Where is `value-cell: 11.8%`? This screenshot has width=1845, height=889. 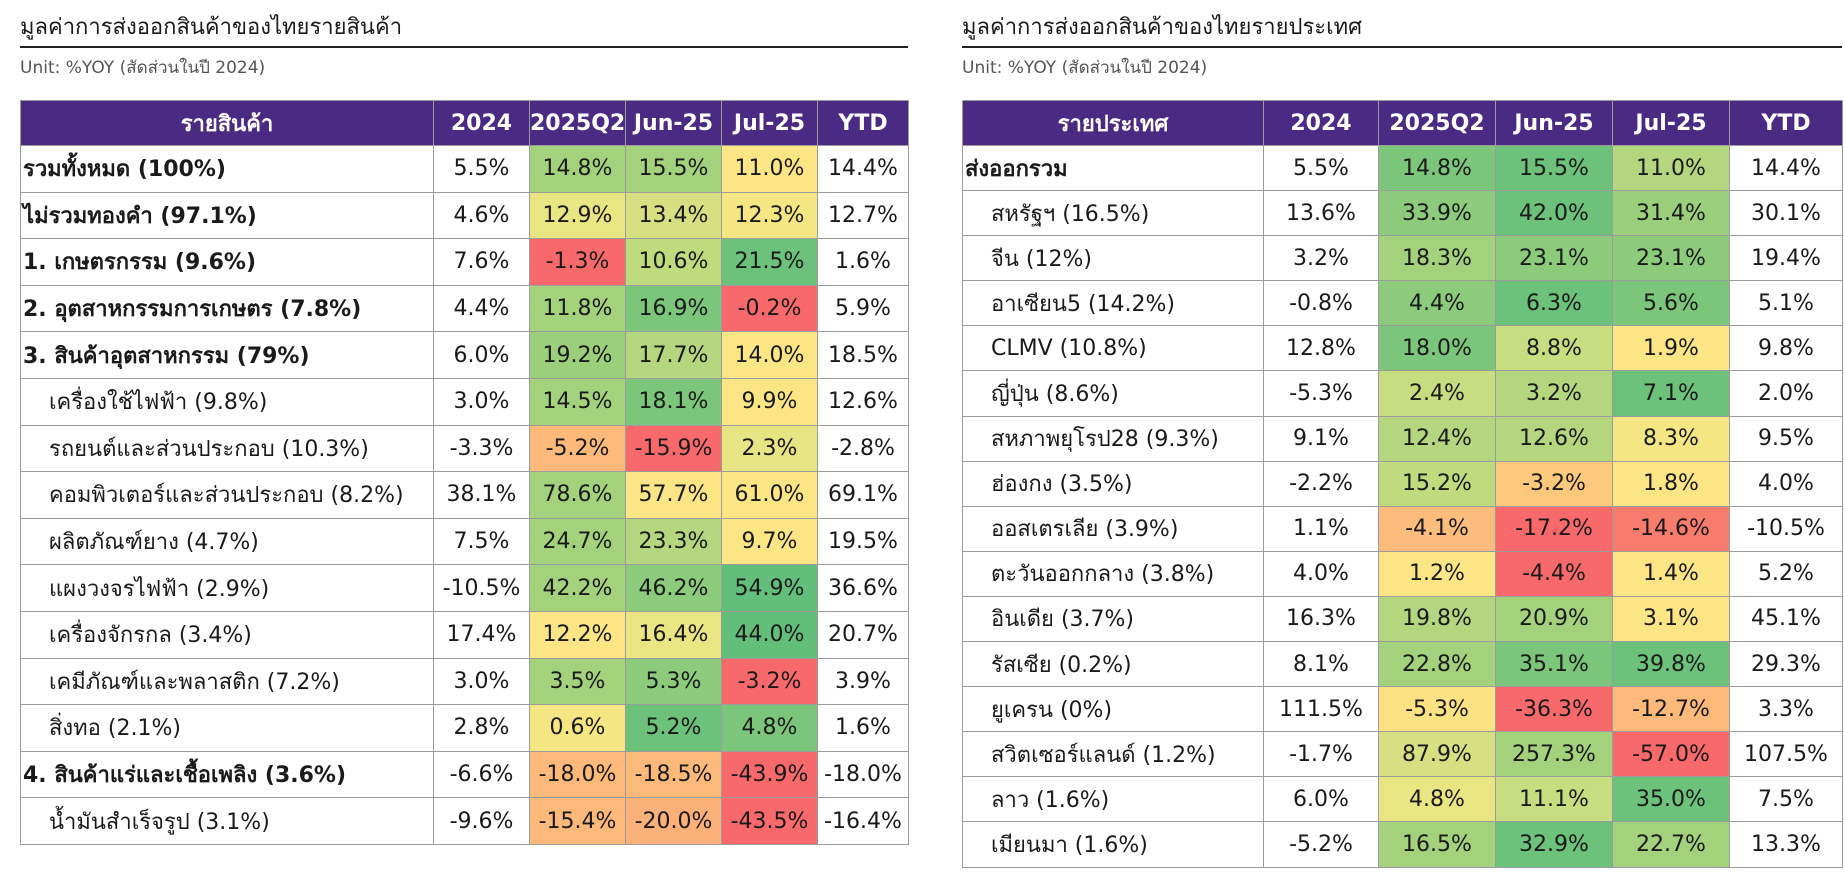 value-cell: 11.8% is located at coordinates (577, 308).